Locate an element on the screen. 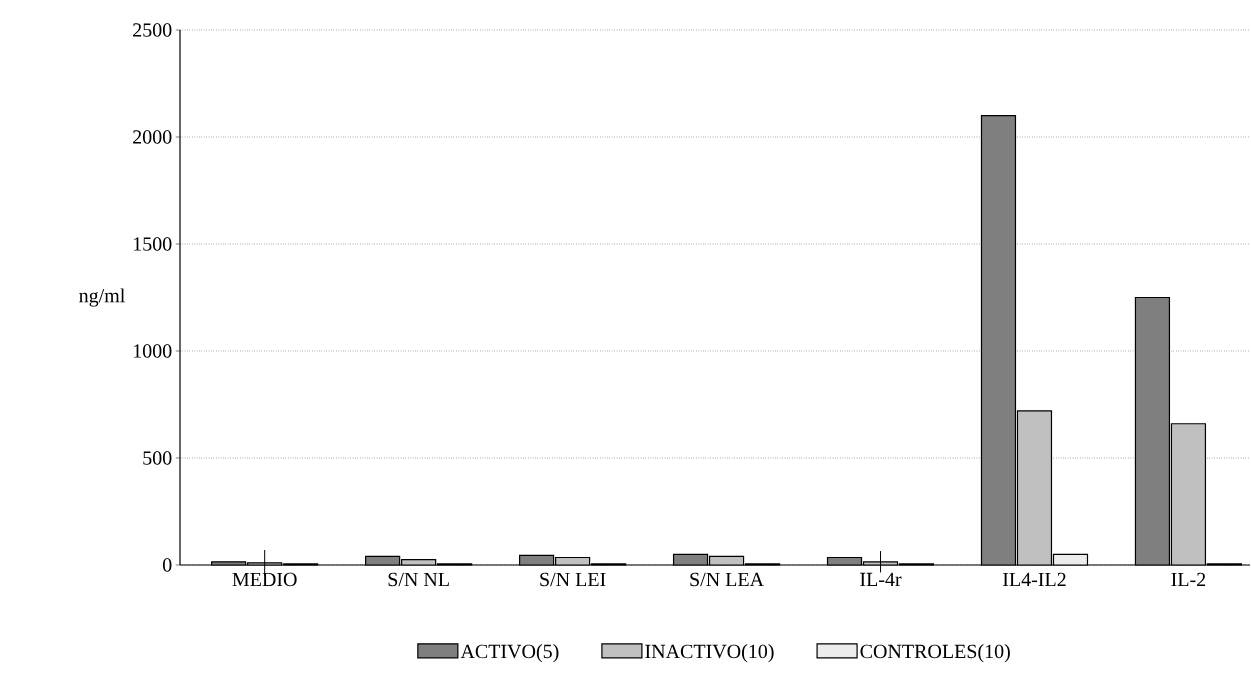 The height and width of the screenshot is (675, 1251). y-tick-label: 2000 is located at coordinates (152, 137).